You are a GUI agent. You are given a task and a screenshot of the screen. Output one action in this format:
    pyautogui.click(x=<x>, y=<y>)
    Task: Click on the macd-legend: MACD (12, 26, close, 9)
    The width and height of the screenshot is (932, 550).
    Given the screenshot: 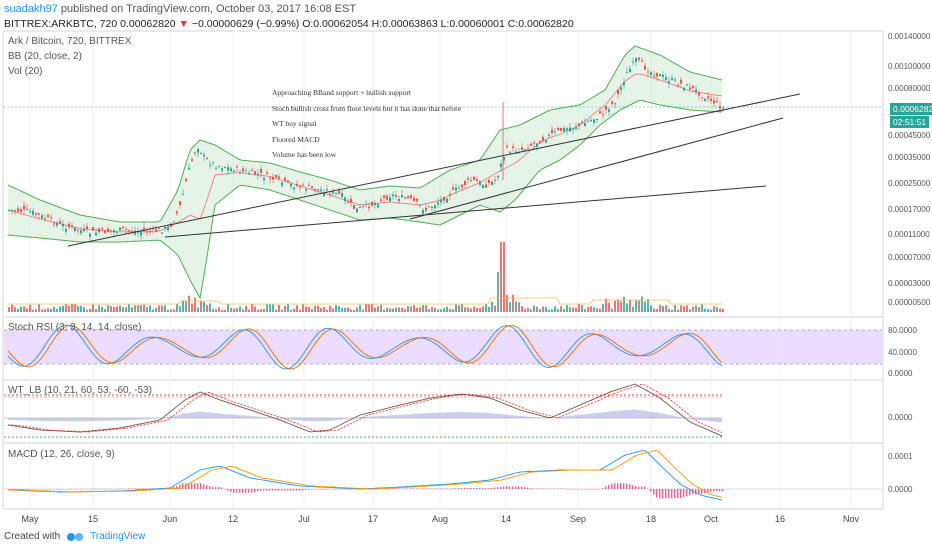 What is the action you would take?
    pyautogui.click(x=61, y=454)
    